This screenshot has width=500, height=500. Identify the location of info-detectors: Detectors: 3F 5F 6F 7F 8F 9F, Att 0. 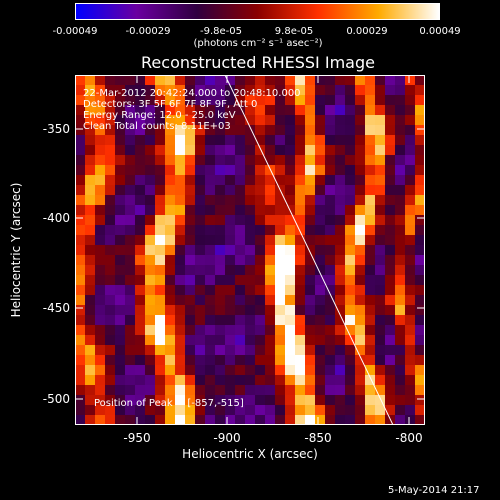
(170, 104).